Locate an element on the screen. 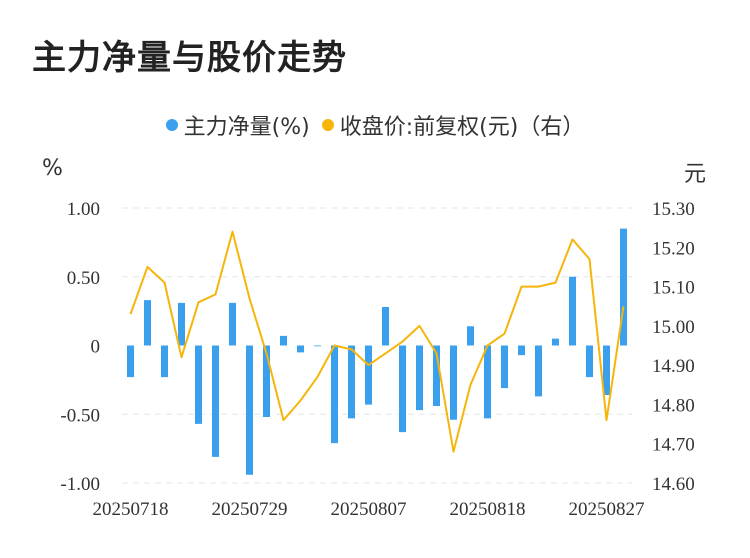 Image resolution: width=750 pixels, height=558 pixels. legend-item-close-price: 收盘价:前复权(元)（右） is located at coordinates (453, 125).